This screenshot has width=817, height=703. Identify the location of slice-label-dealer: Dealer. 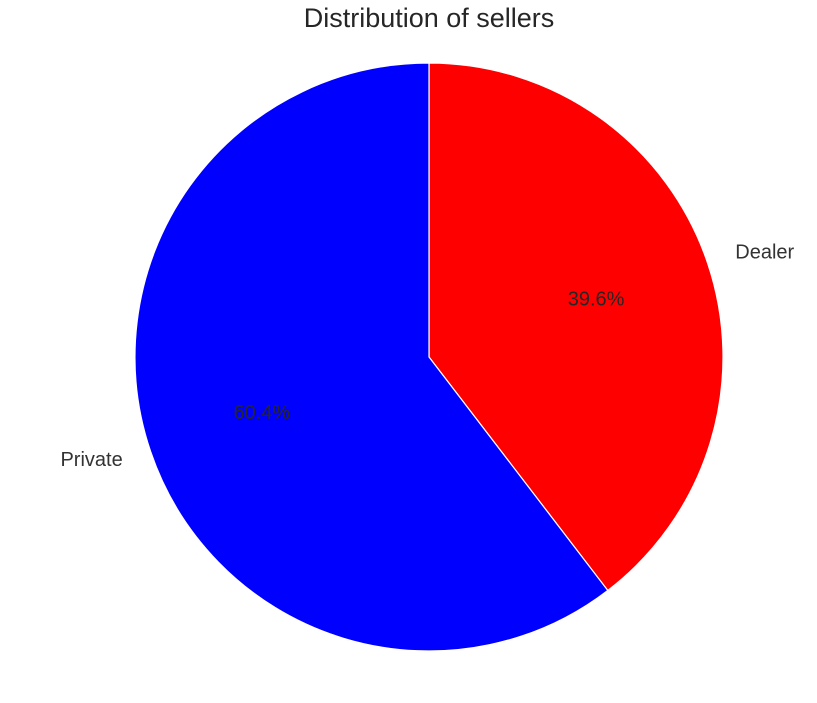
(764, 252).